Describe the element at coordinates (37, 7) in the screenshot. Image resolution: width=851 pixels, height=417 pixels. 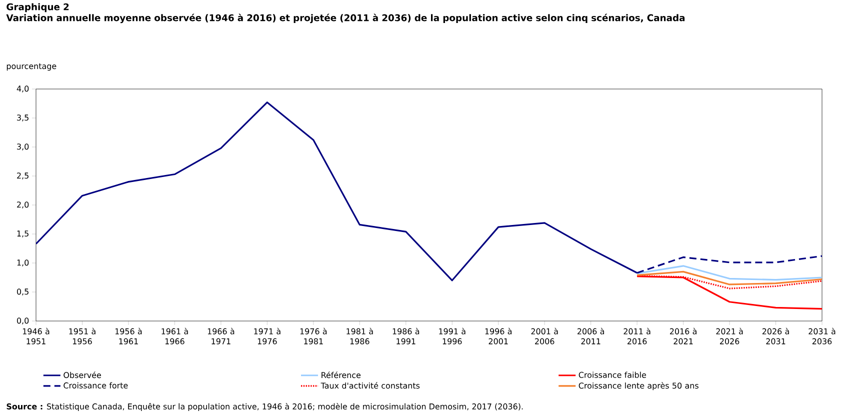
I see `chart-title: Graphique 2` at that location.